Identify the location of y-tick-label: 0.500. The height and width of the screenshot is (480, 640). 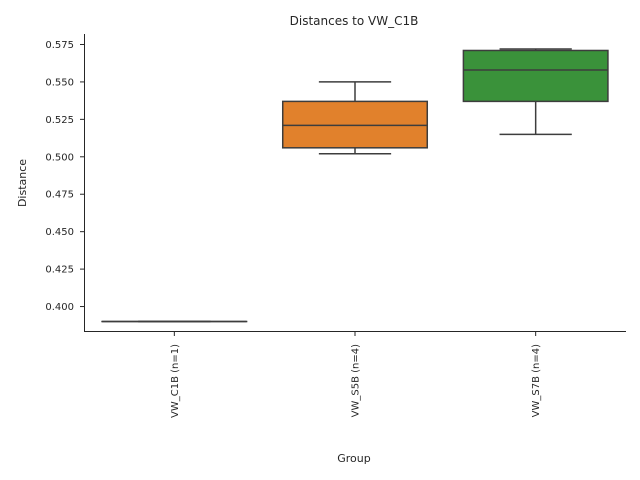
(59, 157).